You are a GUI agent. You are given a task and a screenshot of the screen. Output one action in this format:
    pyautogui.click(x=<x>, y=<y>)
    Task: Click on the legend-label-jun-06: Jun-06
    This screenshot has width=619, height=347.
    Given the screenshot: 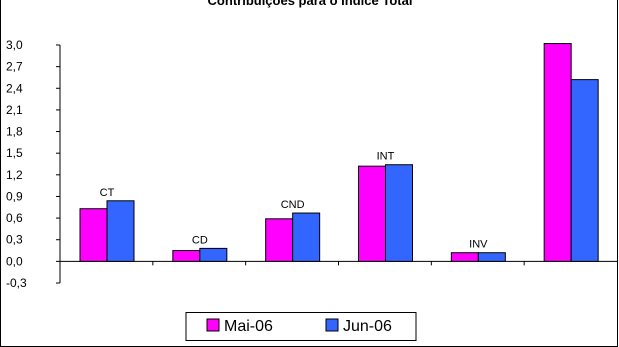 What is the action you would take?
    pyautogui.click(x=367, y=326)
    